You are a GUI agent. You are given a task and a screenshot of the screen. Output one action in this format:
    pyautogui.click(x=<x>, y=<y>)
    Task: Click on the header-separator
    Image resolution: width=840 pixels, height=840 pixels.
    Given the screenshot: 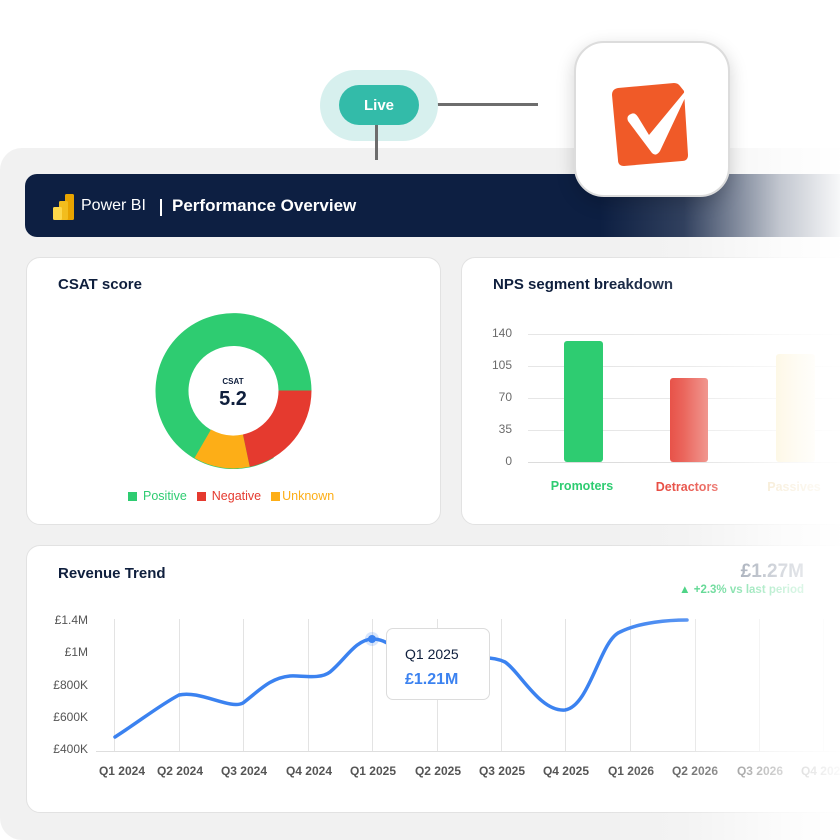 What is the action you would take?
    pyautogui.click(x=161, y=207)
    